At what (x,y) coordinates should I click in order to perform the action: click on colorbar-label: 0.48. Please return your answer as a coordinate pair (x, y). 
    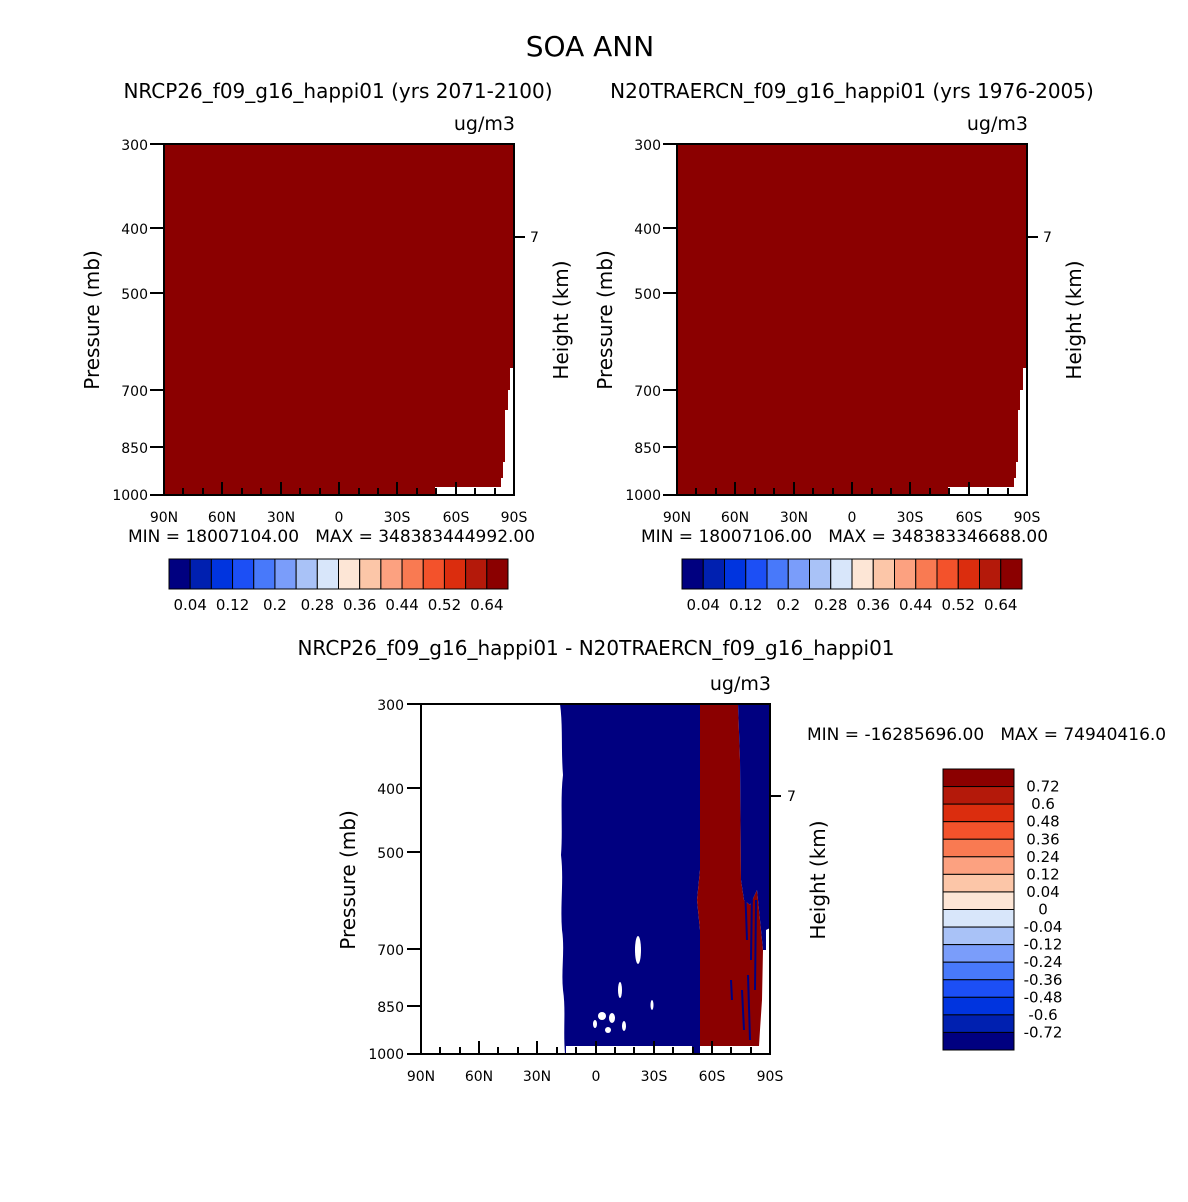
    Looking at the image, I should click on (1042, 822).